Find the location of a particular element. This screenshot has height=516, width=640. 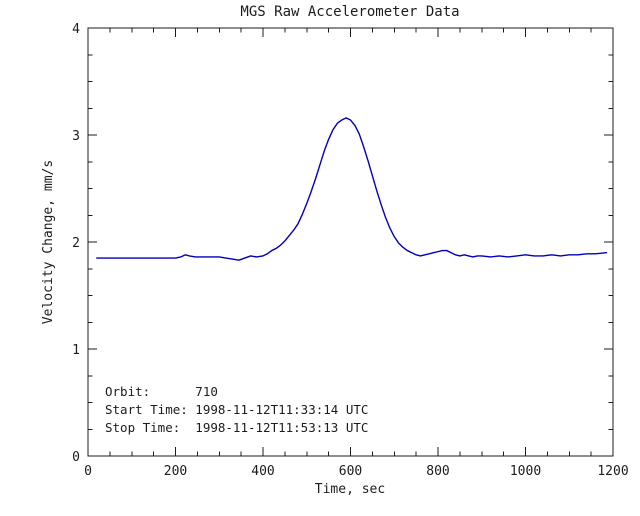

x-axis-label: Time, sec is located at coordinates (350, 489).